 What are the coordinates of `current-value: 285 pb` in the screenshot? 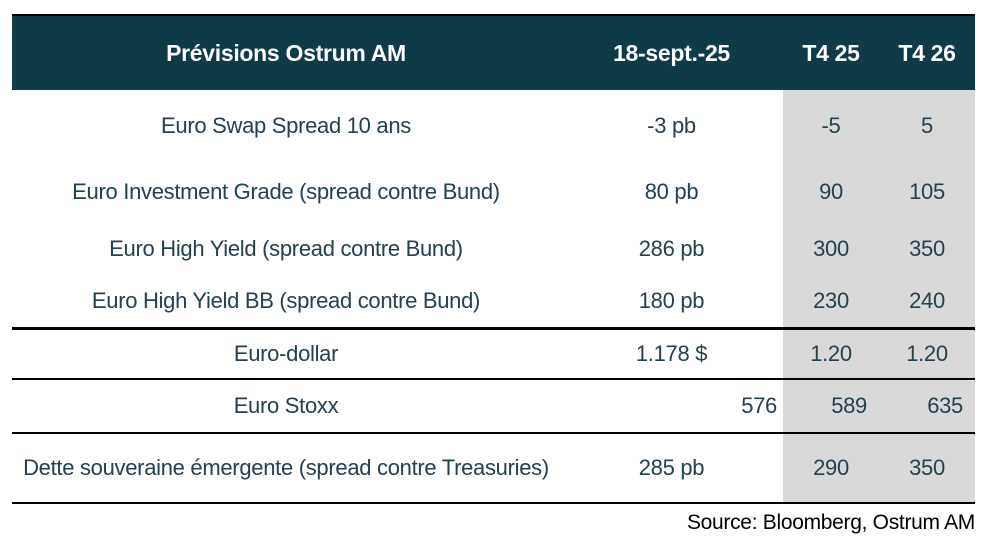 It's located at (671, 467).